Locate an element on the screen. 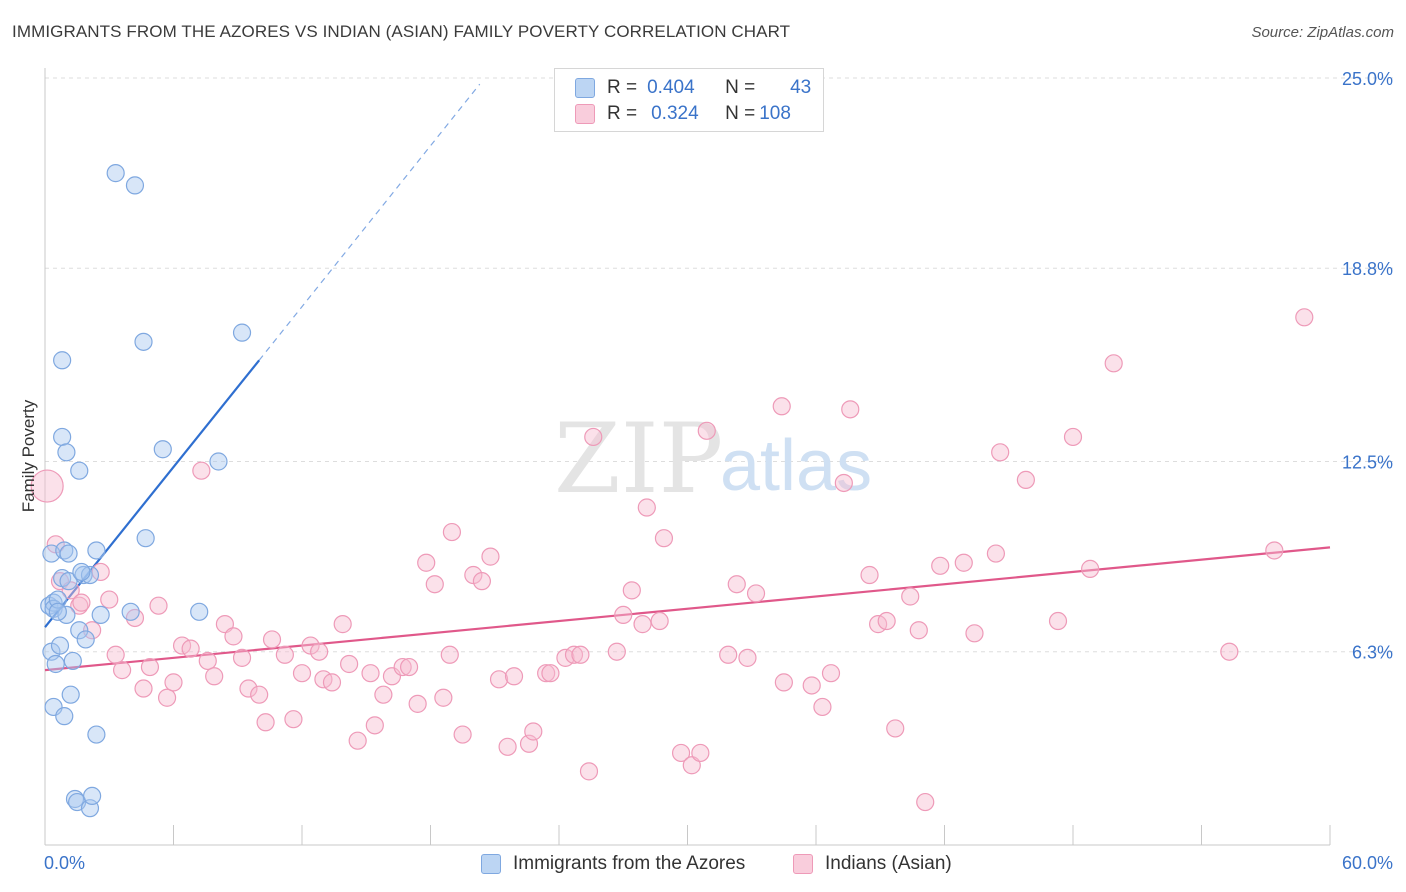 The height and width of the screenshot is (892, 1406). r-value: 0.404 is located at coordinates (671, 87).